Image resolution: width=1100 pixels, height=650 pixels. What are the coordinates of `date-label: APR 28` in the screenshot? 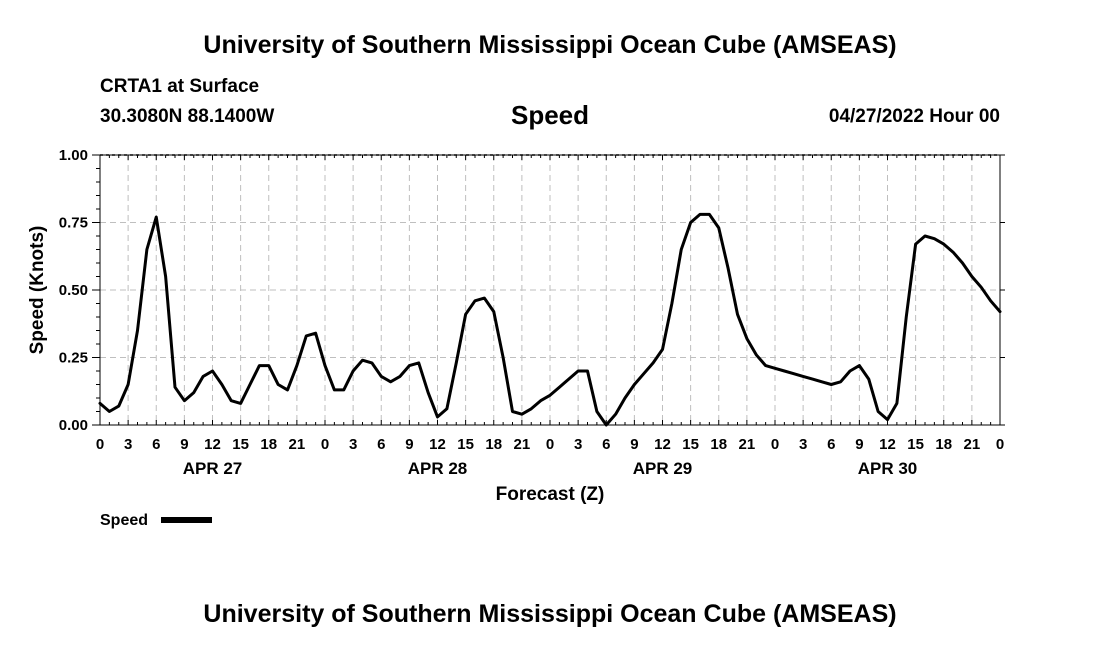 It's located at (438, 468).